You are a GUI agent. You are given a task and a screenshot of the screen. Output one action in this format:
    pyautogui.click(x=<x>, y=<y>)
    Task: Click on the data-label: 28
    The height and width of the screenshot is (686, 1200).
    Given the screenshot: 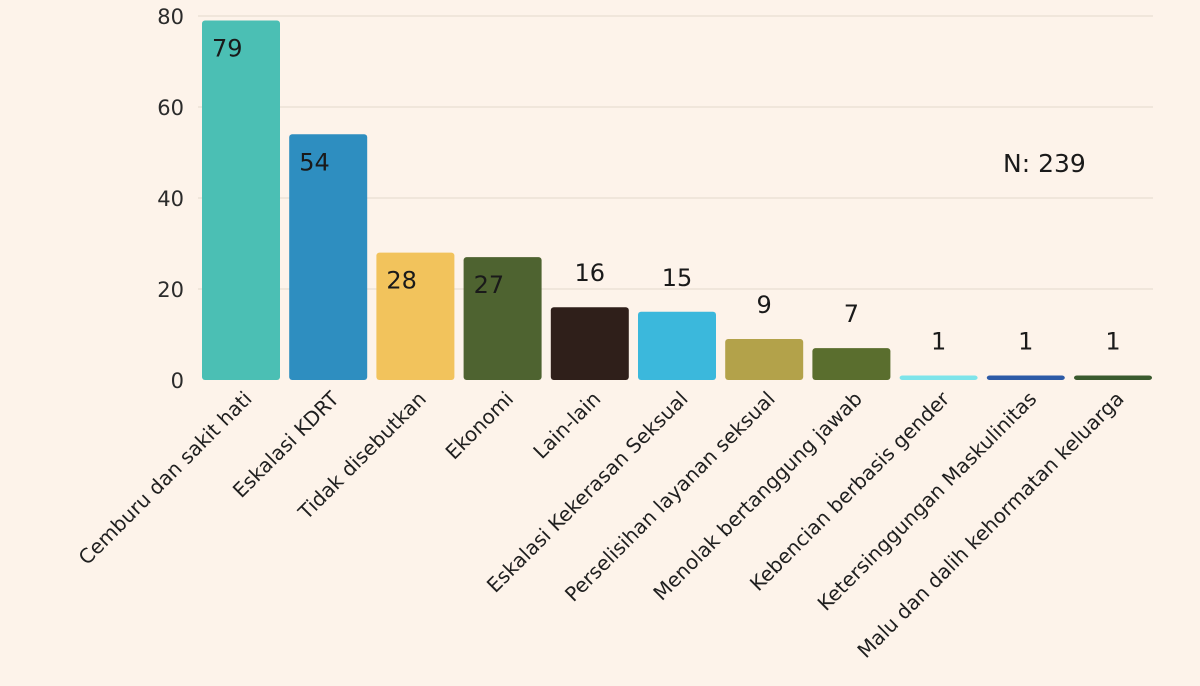 What is the action you would take?
    pyautogui.click(x=401, y=281)
    